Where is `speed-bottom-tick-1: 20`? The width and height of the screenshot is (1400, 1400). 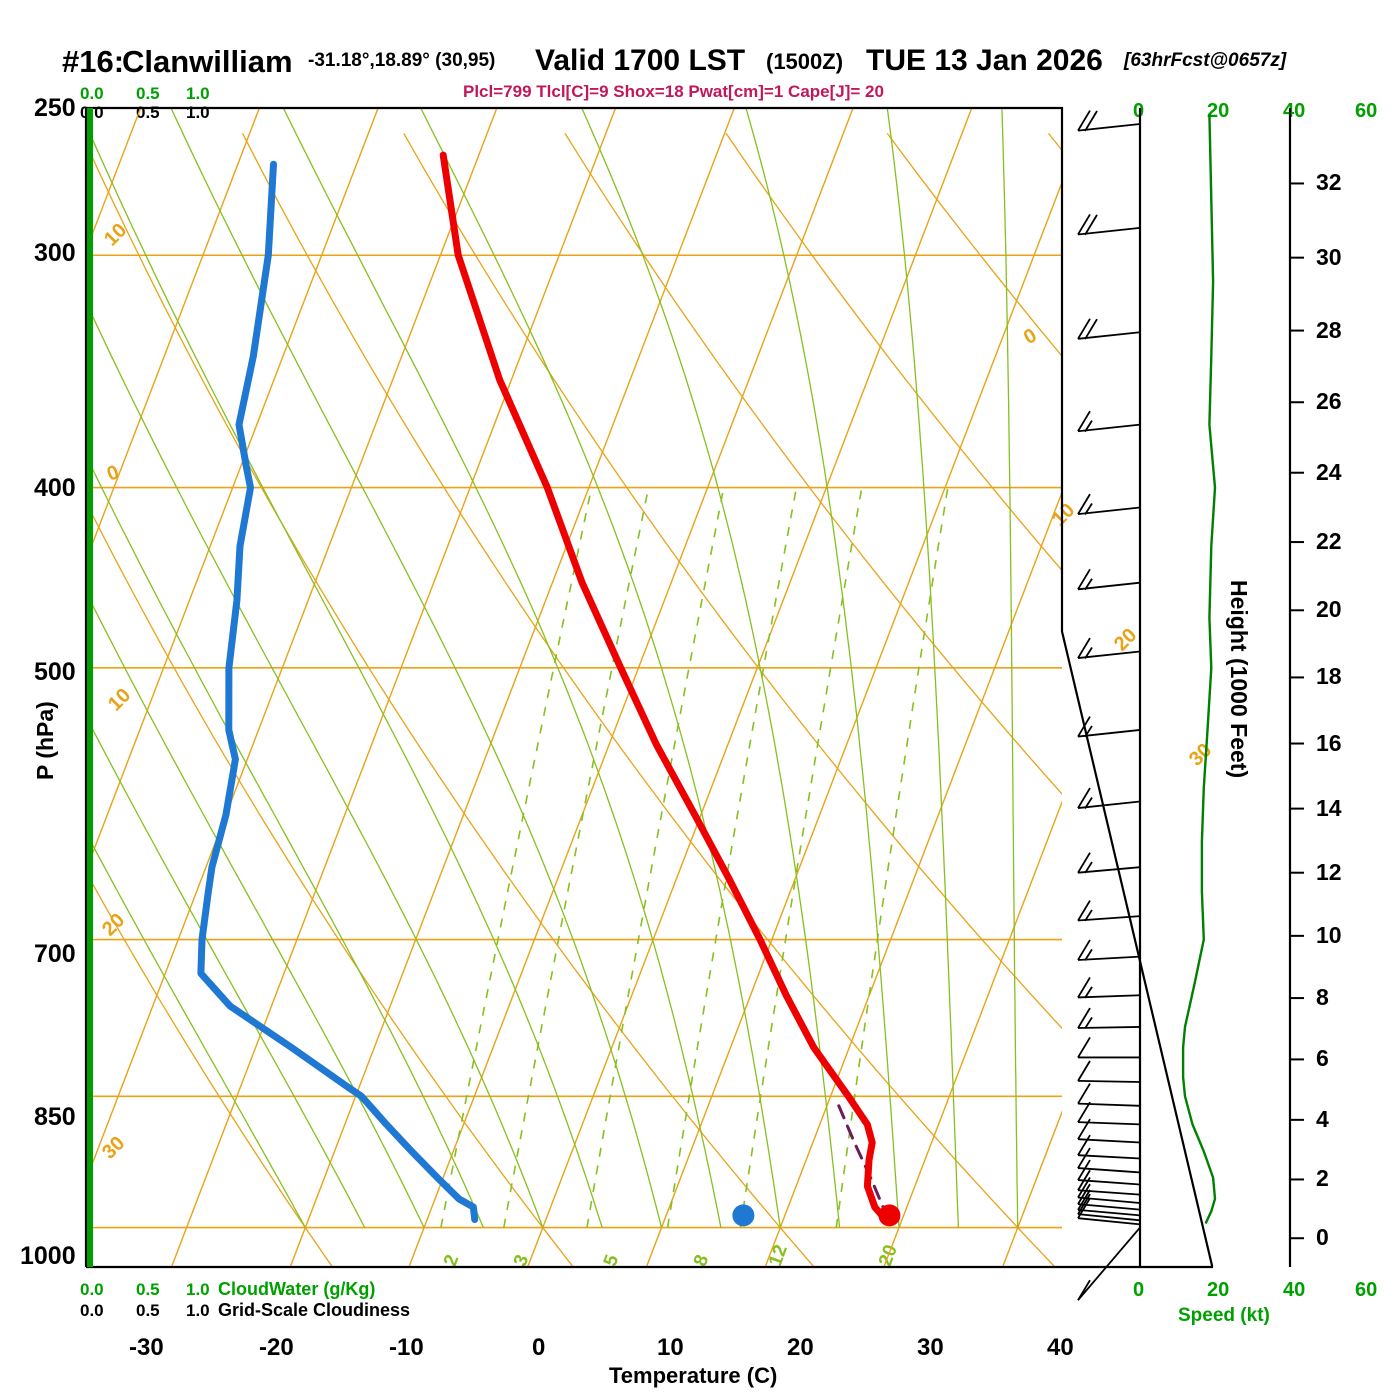 speed-bottom-tick-1: 20 is located at coordinates (1218, 1290).